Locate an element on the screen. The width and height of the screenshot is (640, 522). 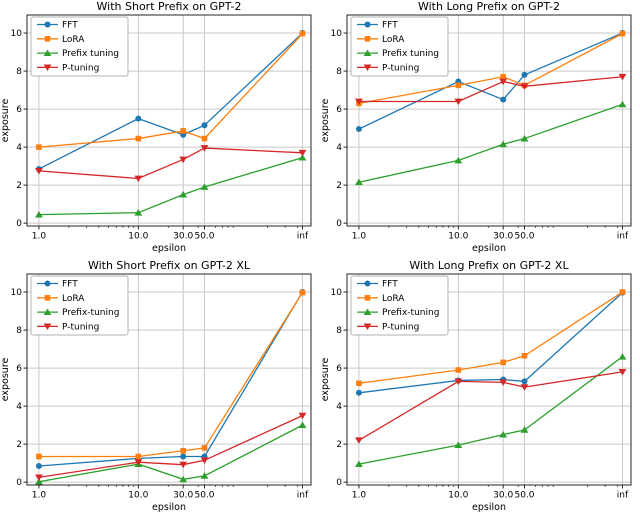
y-tick-label: 0 is located at coordinates (339, 224).